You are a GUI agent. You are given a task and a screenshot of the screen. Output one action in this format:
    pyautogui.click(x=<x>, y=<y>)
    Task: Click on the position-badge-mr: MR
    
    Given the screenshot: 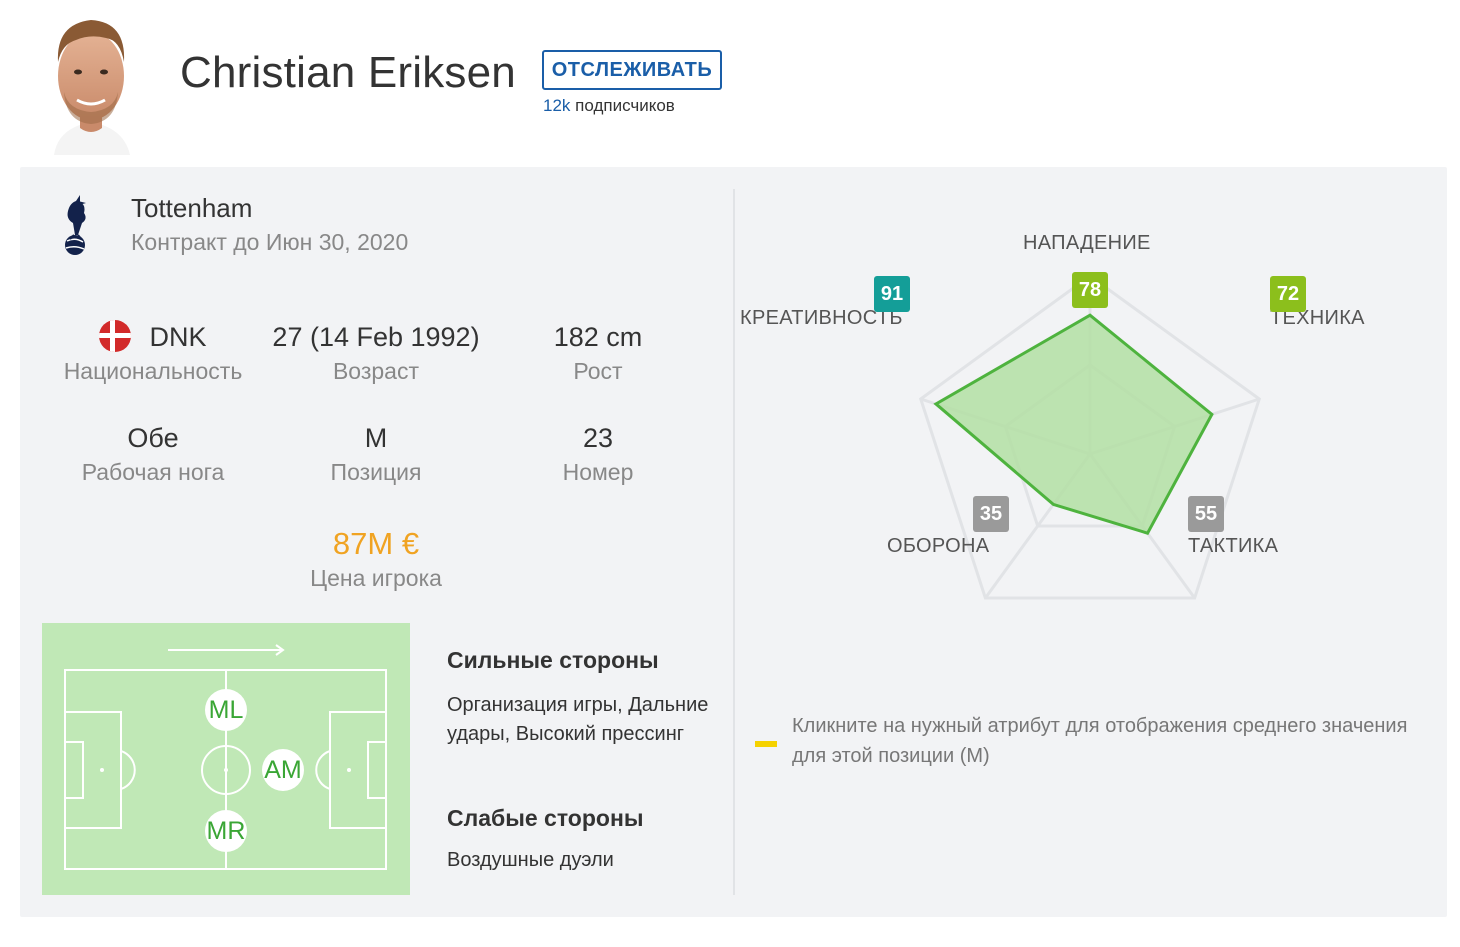 What is the action you would take?
    pyautogui.click(x=226, y=831)
    